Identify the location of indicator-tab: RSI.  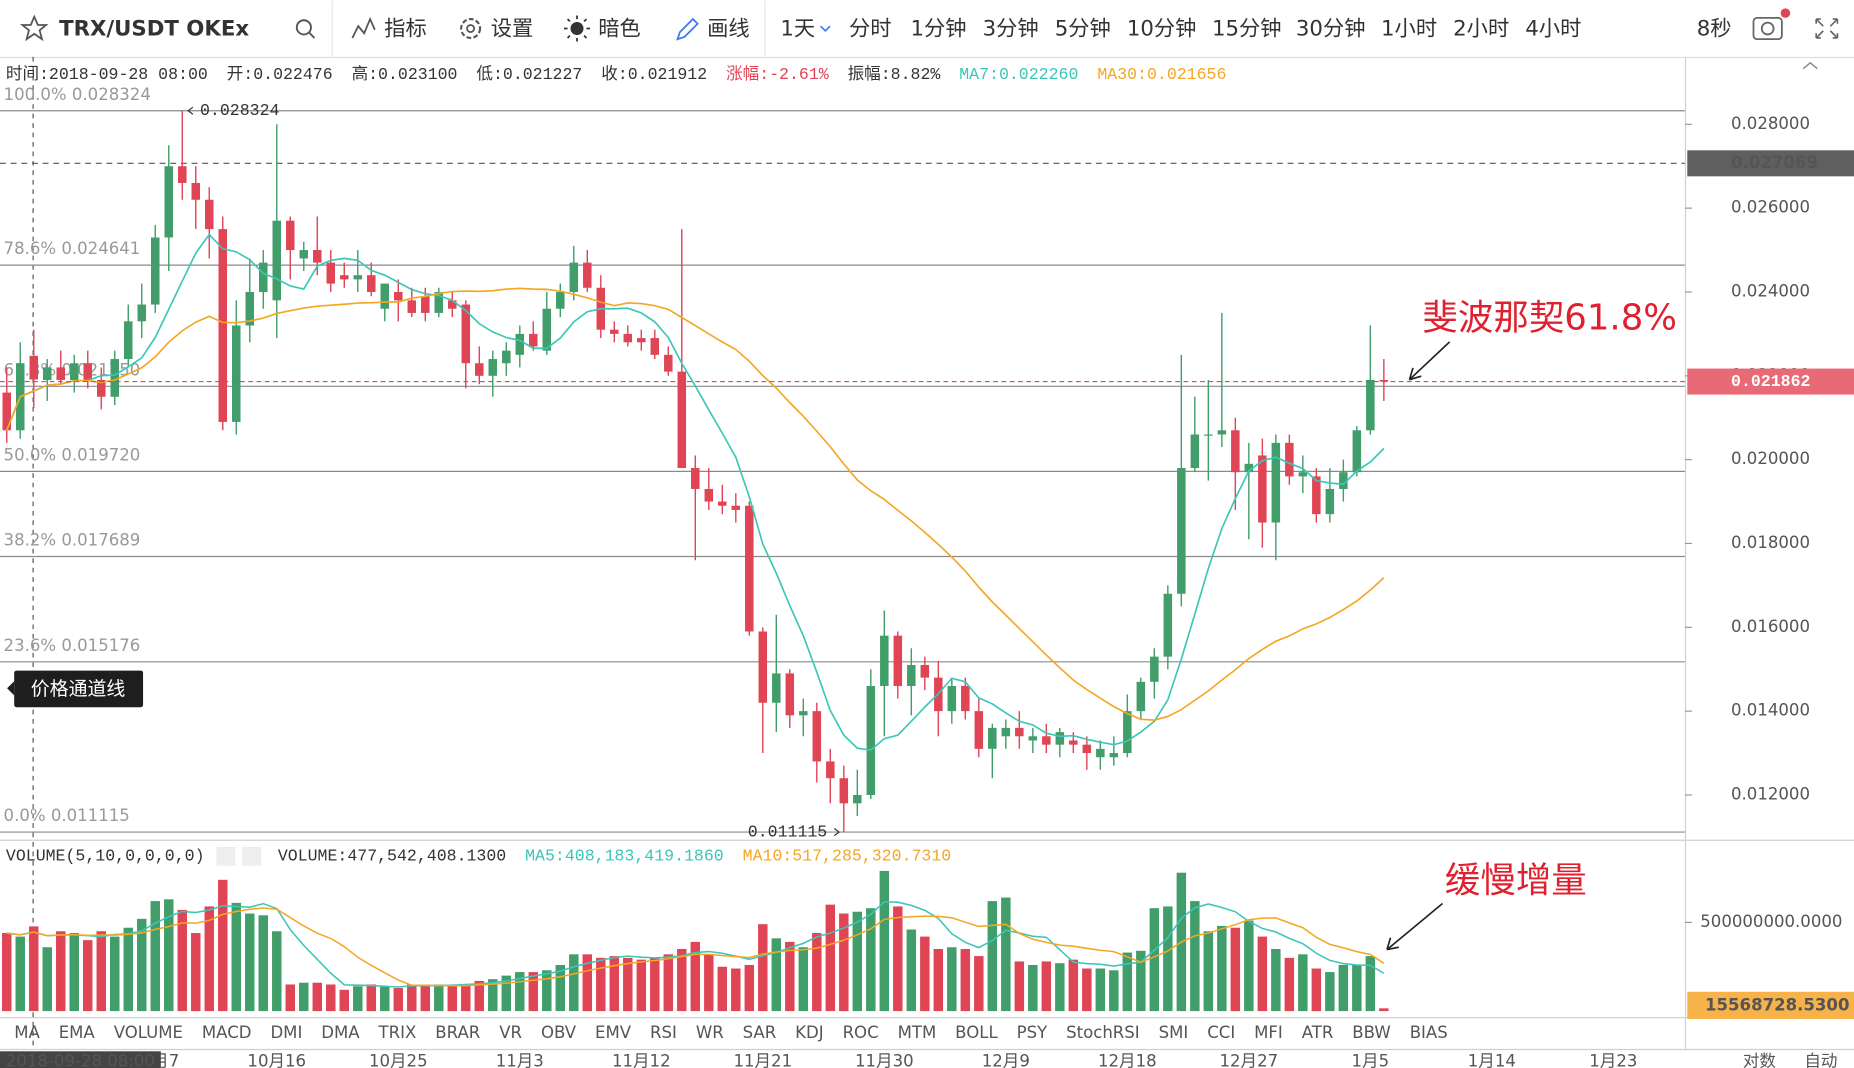
(663, 1032).